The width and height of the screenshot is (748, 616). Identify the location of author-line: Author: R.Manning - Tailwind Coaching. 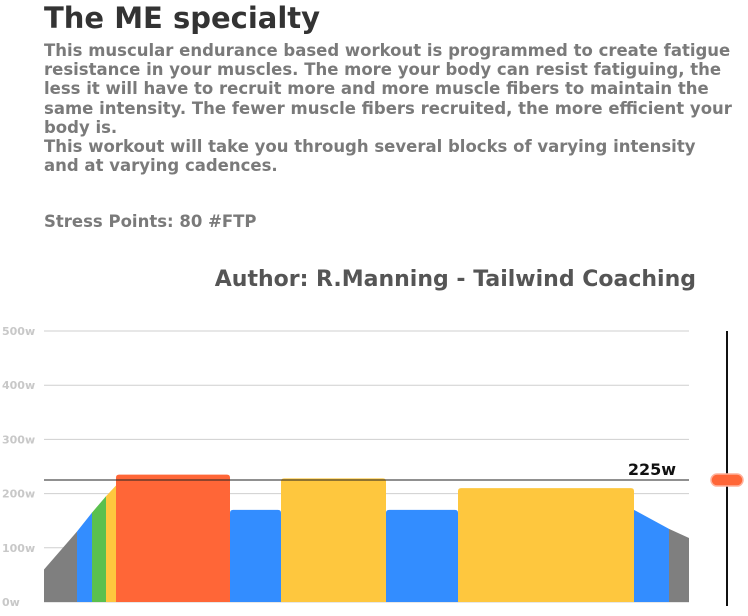
(374, 280).